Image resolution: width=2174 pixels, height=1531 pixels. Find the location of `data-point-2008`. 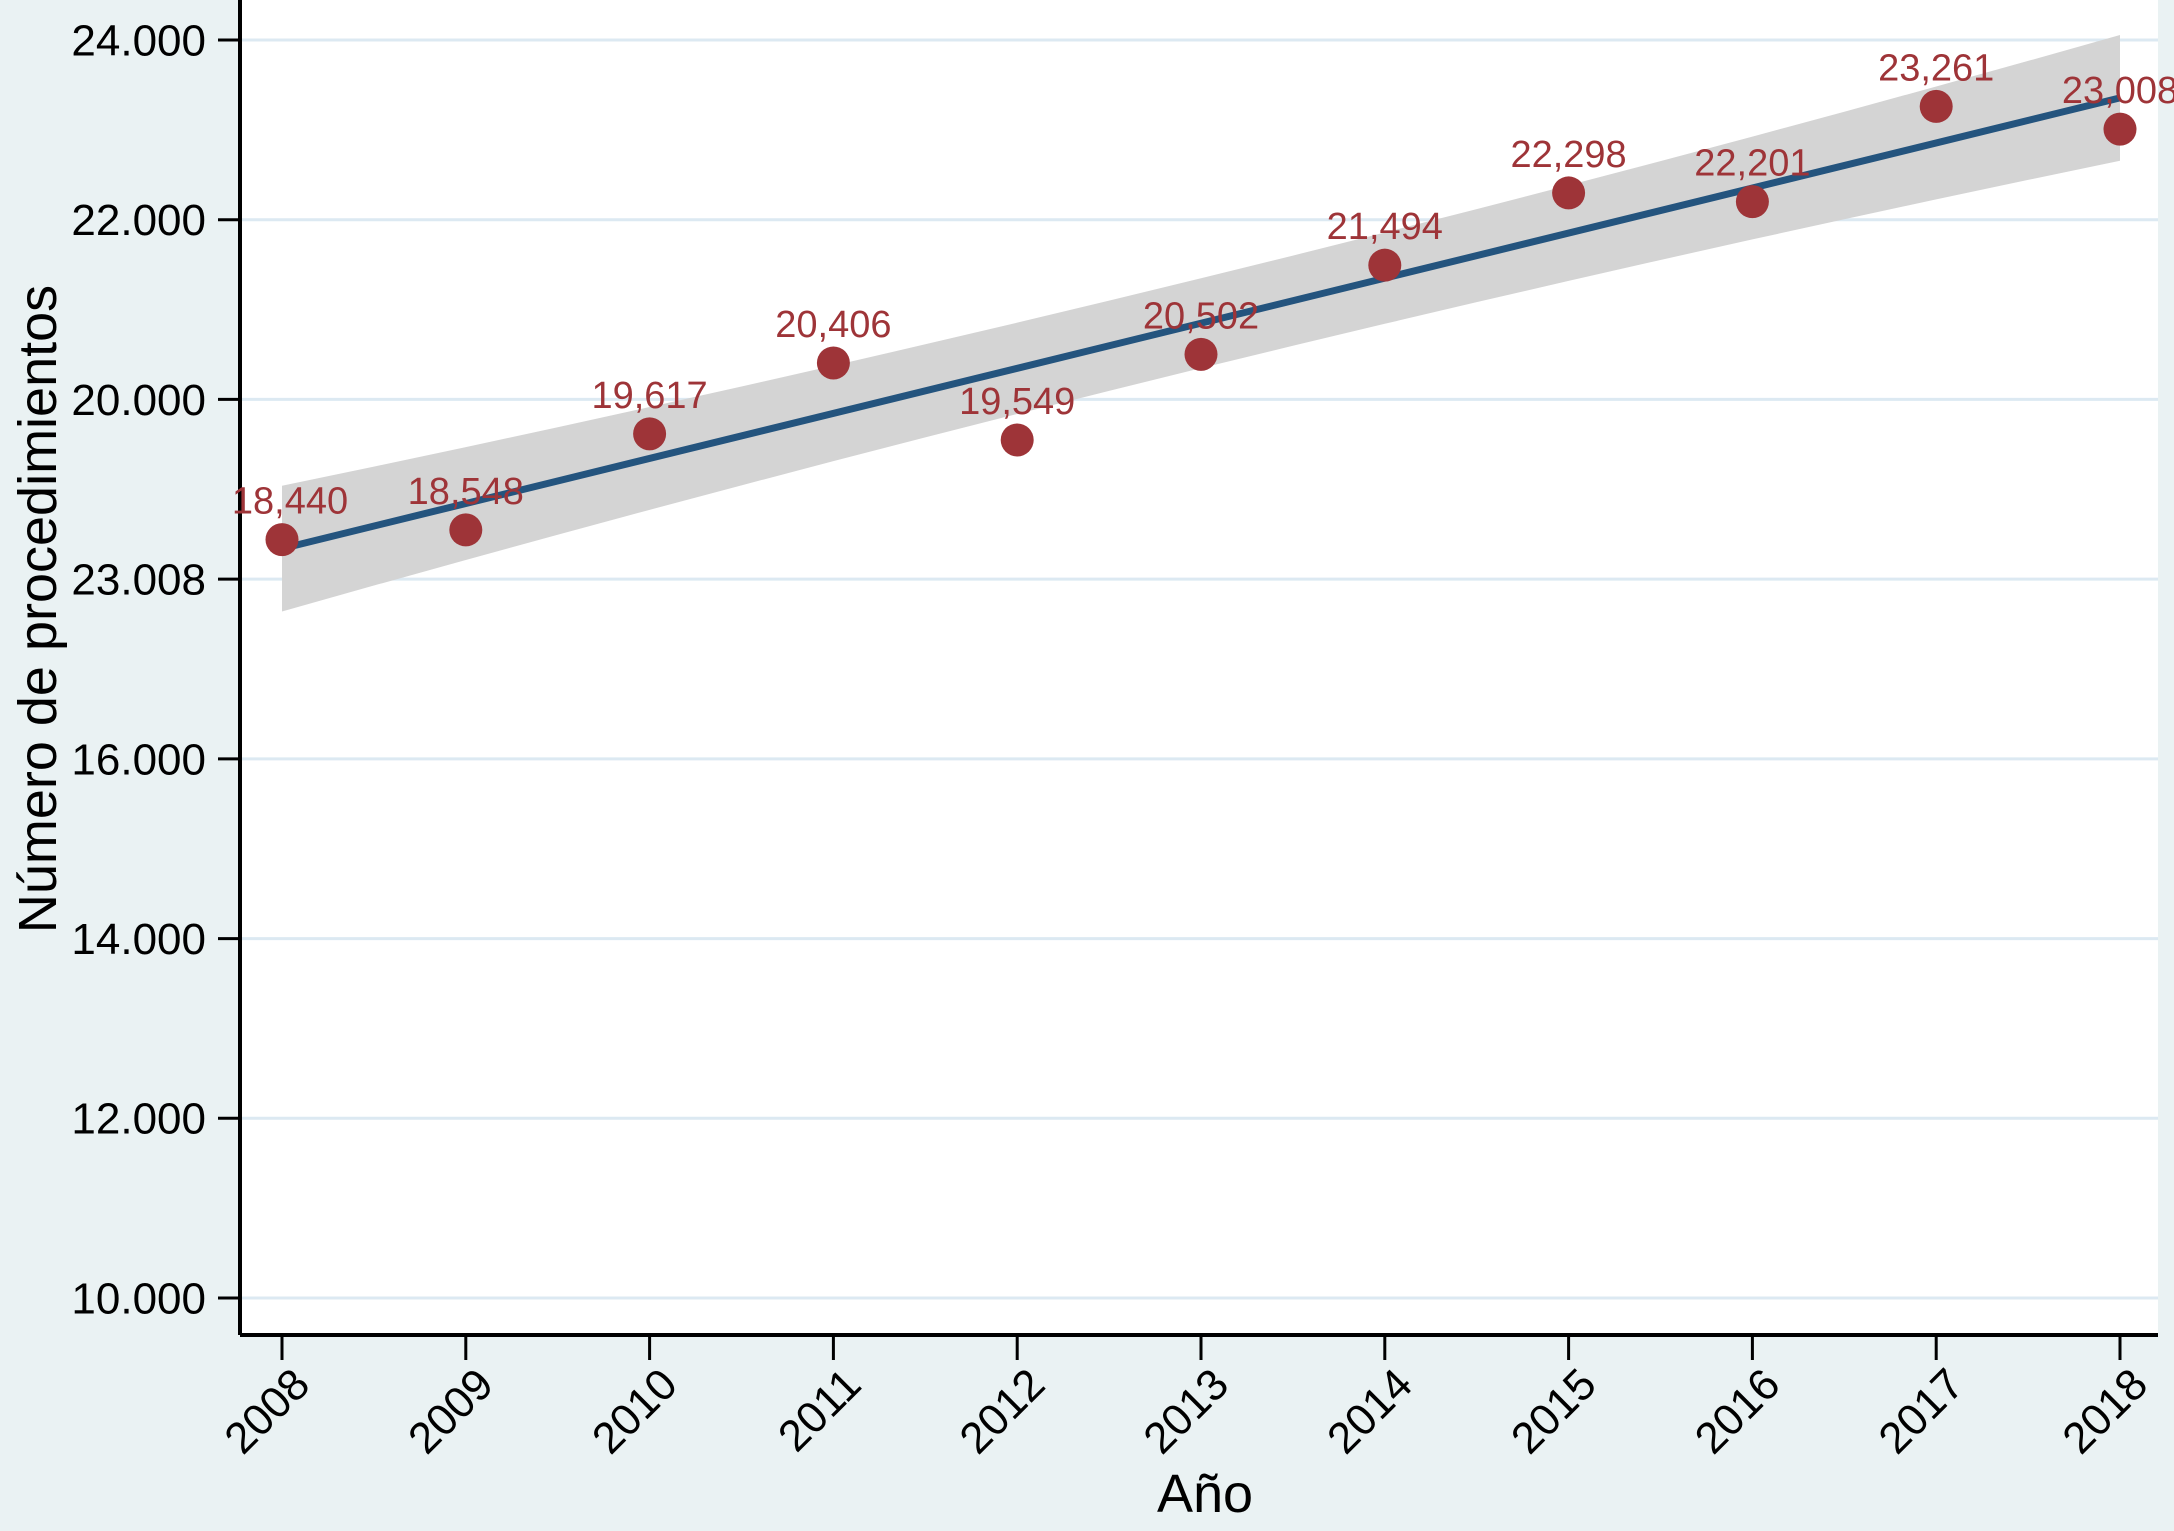

data-point-2008 is located at coordinates (282, 540).